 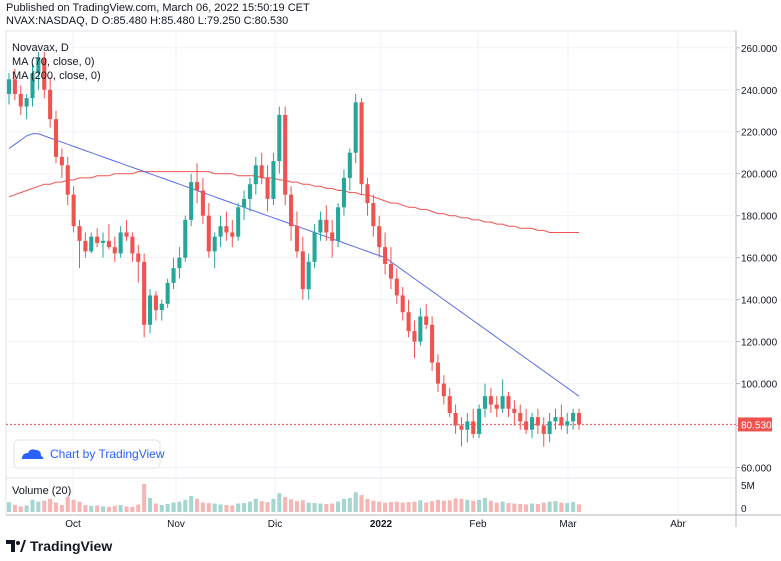 What do you see at coordinates (33, 454) in the screenshot?
I see `cloud-icon` at bounding box center [33, 454].